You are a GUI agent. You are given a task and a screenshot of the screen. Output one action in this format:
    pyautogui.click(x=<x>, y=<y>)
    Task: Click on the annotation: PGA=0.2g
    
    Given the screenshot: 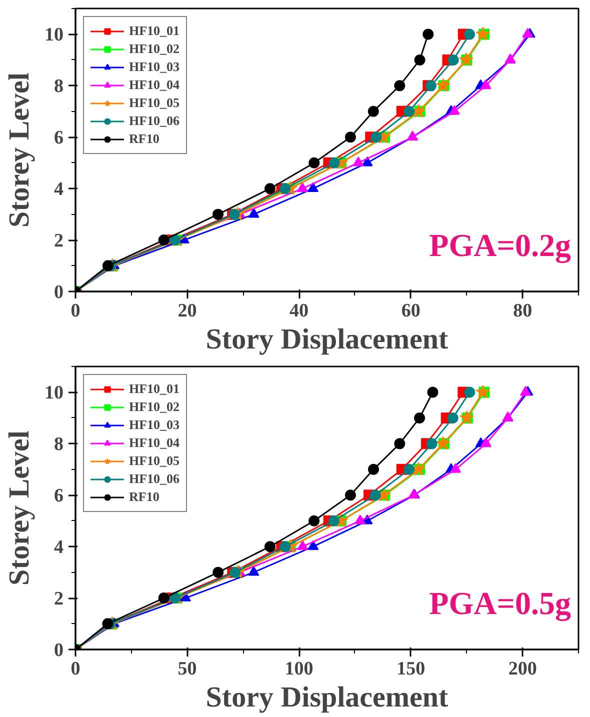 What is the action you would take?
    pyautogui.click(x=500, y=245)
    